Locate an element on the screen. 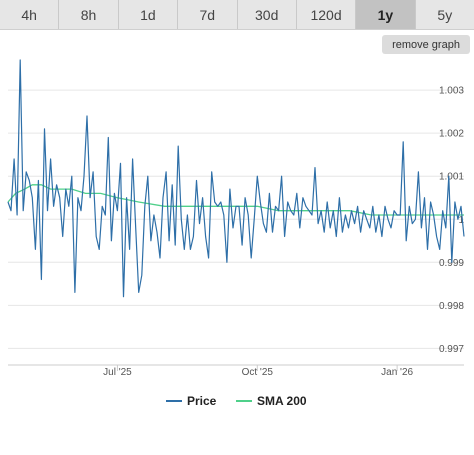 This screenshot has width=474, height=455. x-tick-label: Jan '26 is located at coordinates (397, 372).